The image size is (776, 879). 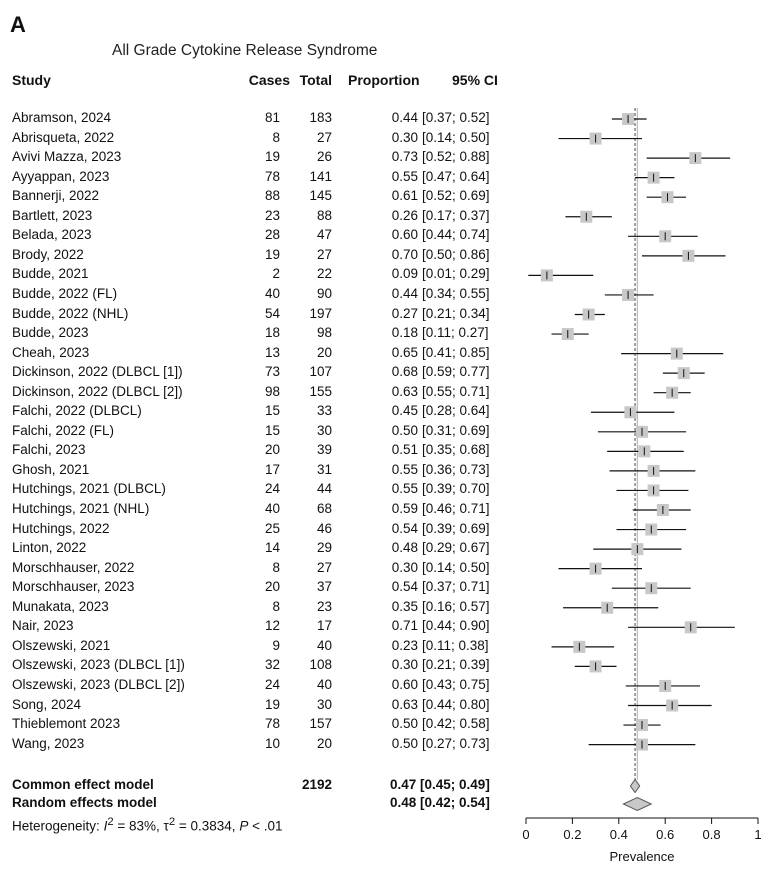 What do you see at coordinates (49, 548) in the screenshot?
I see `study-name: Linton, 2022` at bounding box center [49, 548].